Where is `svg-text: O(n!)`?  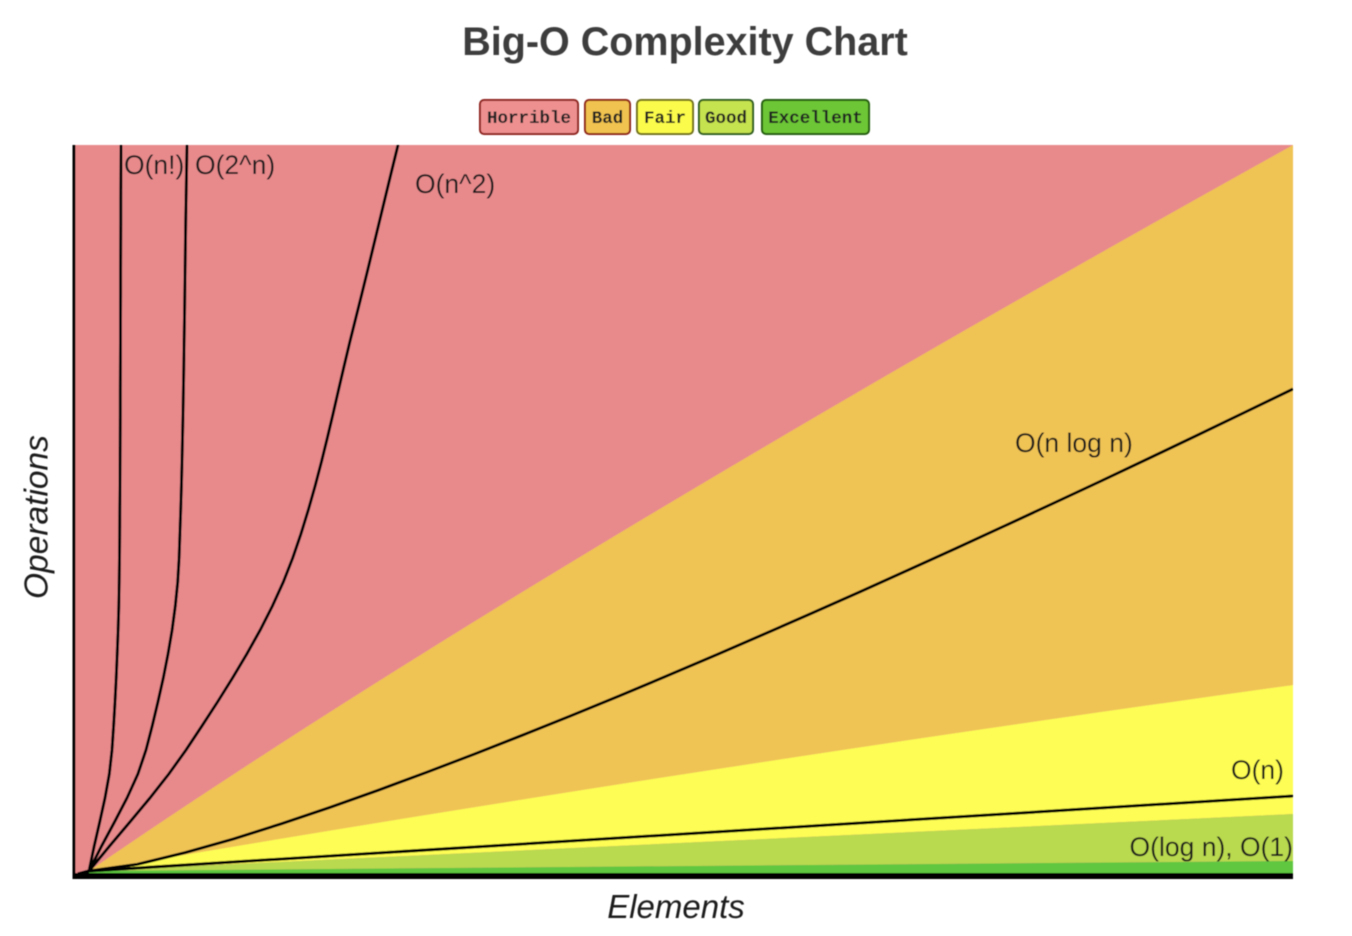
svg-text: O(n!) is located at coordinates (154, 165).